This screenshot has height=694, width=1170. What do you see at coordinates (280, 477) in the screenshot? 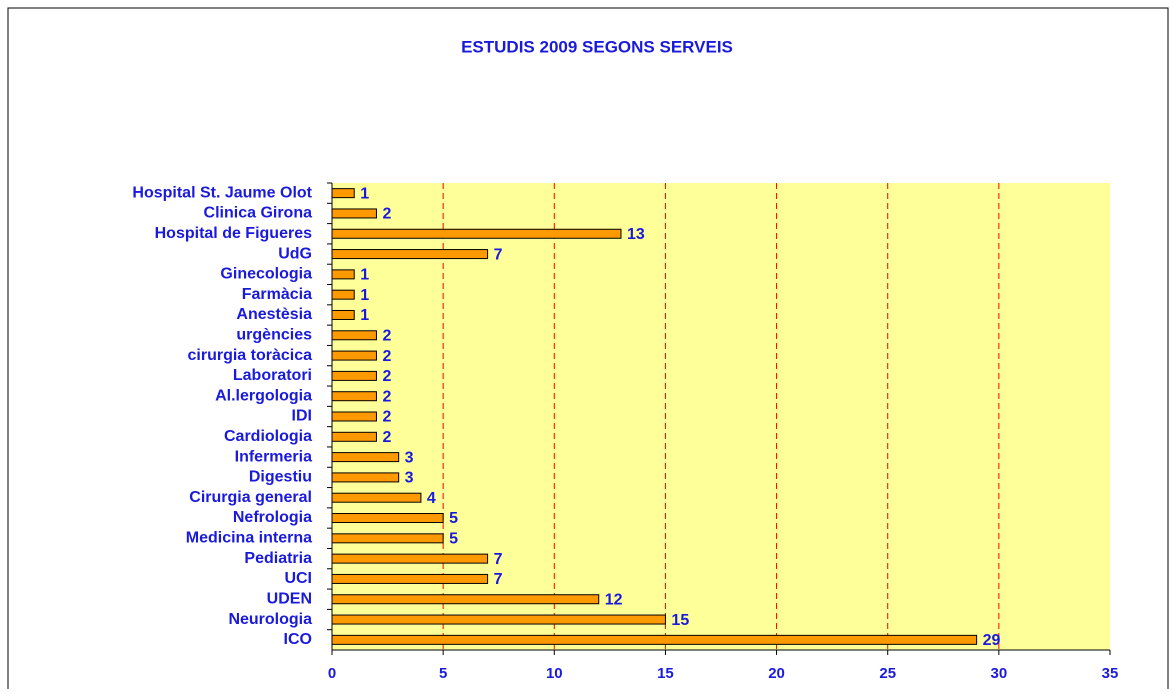
I see `y-tick-label: Digestiu` at bounding box center [280, 477].